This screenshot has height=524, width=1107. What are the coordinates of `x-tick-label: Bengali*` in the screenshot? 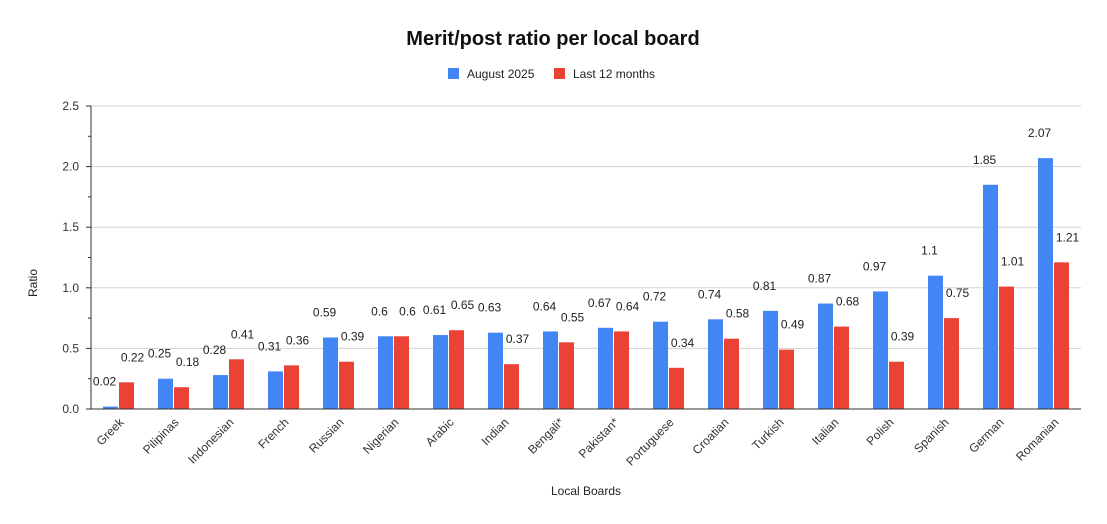 It's located at (546, 436).